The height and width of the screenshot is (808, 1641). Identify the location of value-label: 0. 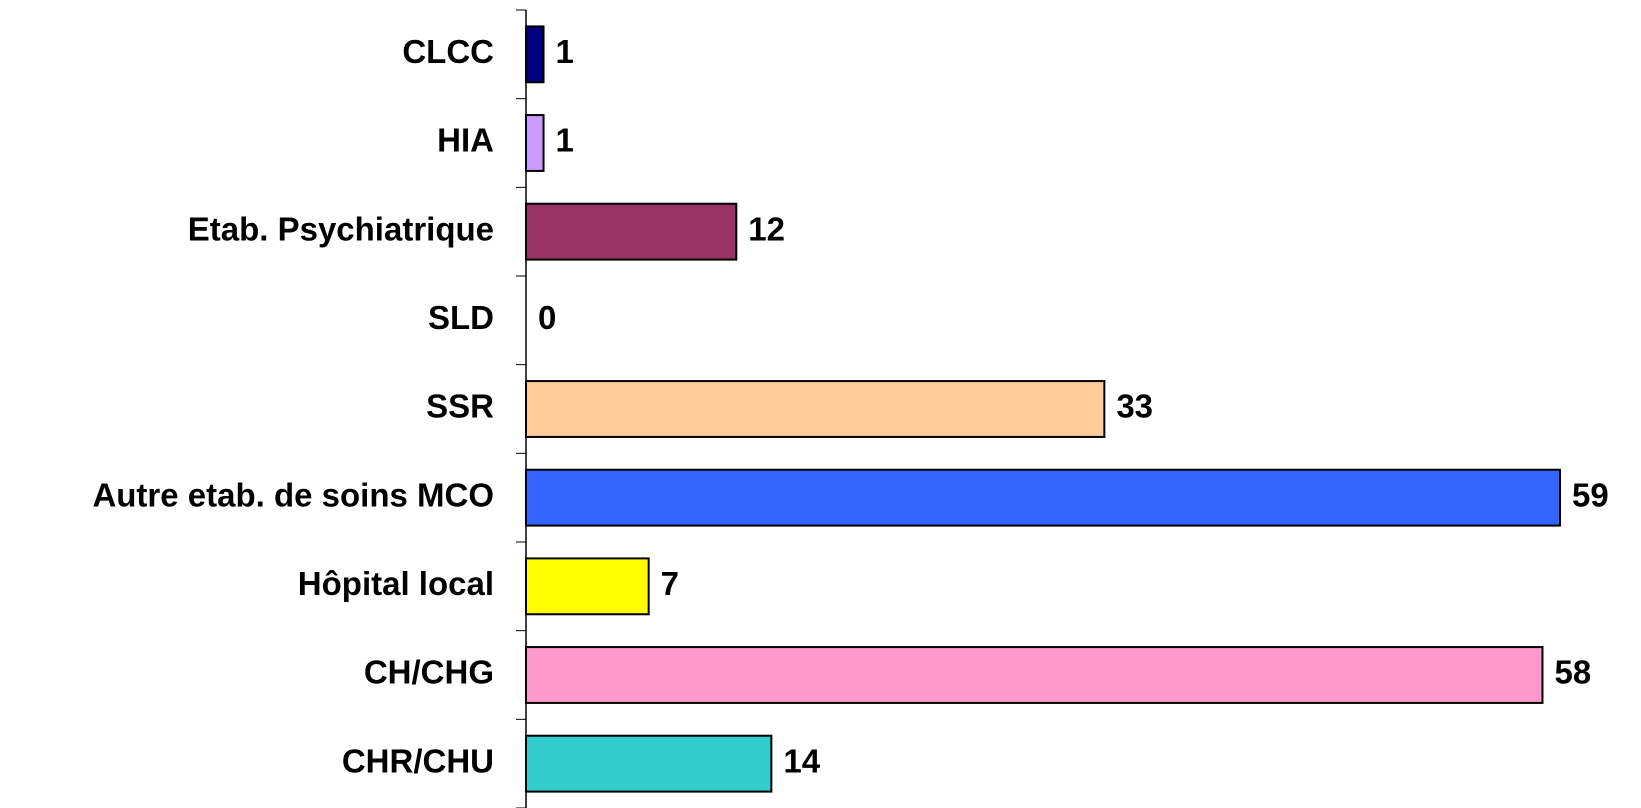
(547, 317).